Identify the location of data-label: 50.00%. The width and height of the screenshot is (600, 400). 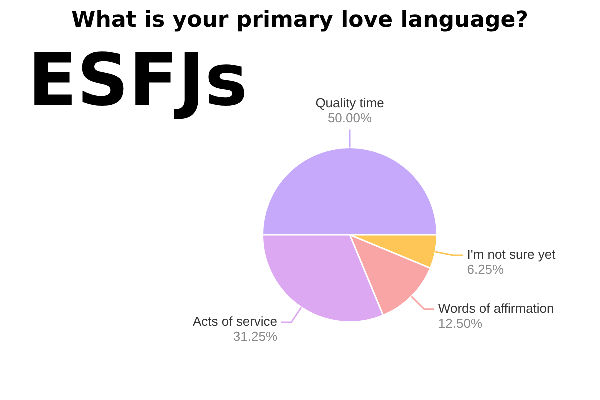
(350, 118).